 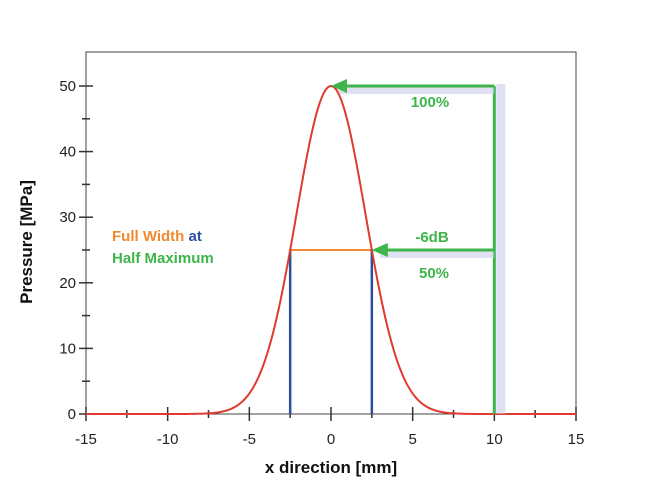 I want to click on label-100-percent: 100%, so click(x=430, y=102).